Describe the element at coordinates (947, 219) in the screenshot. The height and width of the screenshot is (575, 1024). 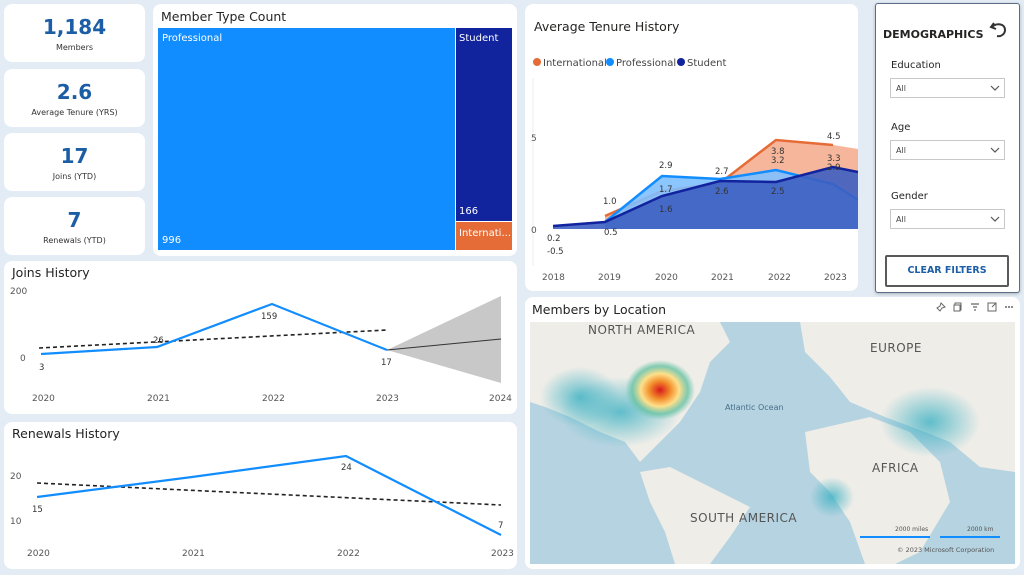
I see `gender-select: All` at that location.